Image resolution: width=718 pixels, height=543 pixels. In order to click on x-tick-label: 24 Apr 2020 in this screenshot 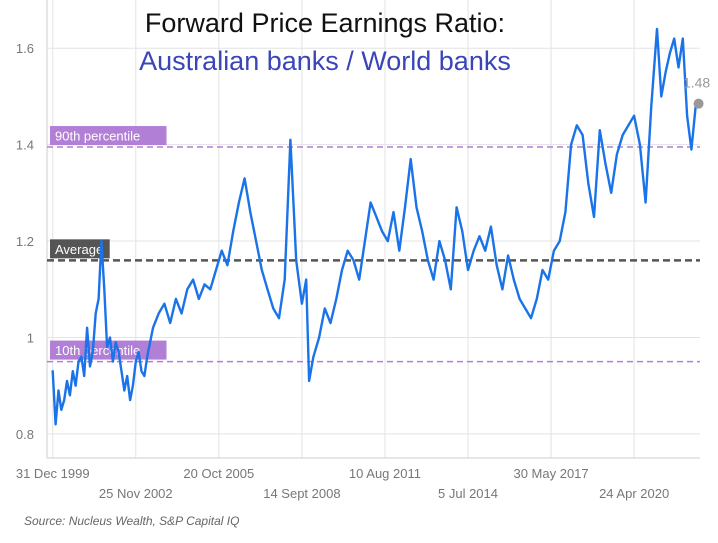, I will do `click(634, 493)`.